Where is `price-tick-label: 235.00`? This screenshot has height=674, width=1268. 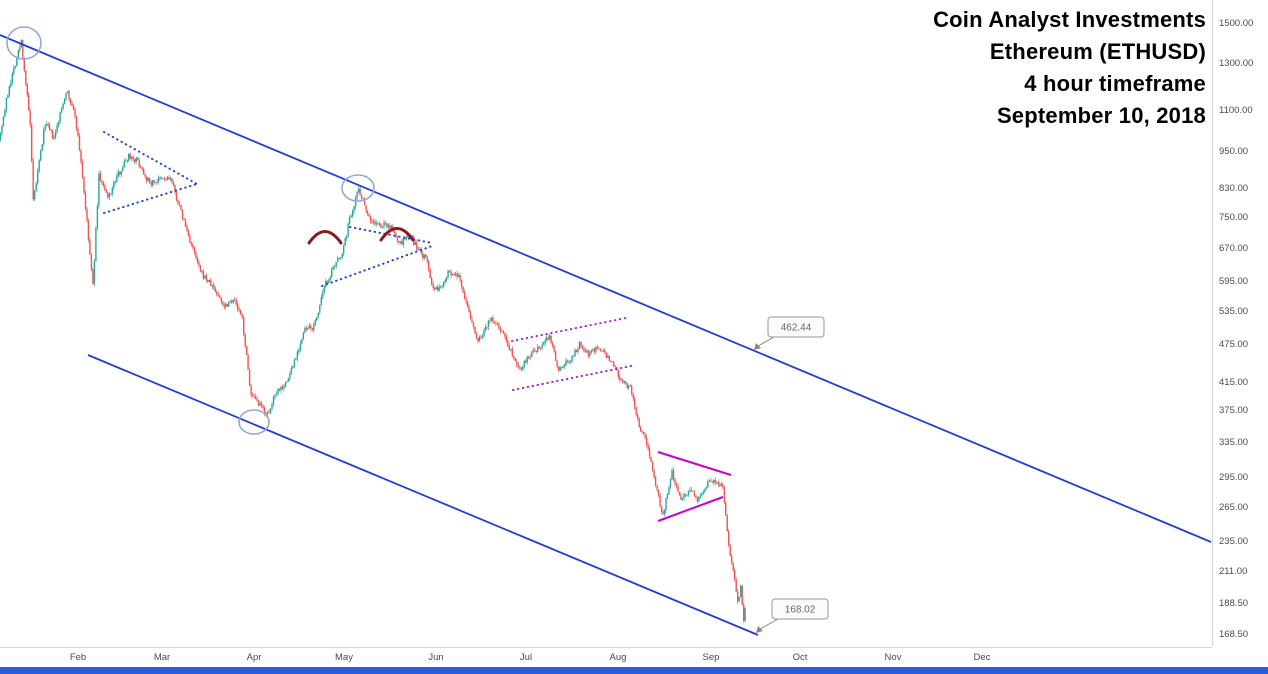 price-tick-label: 235.00 is located at coordinates (1234, 541).